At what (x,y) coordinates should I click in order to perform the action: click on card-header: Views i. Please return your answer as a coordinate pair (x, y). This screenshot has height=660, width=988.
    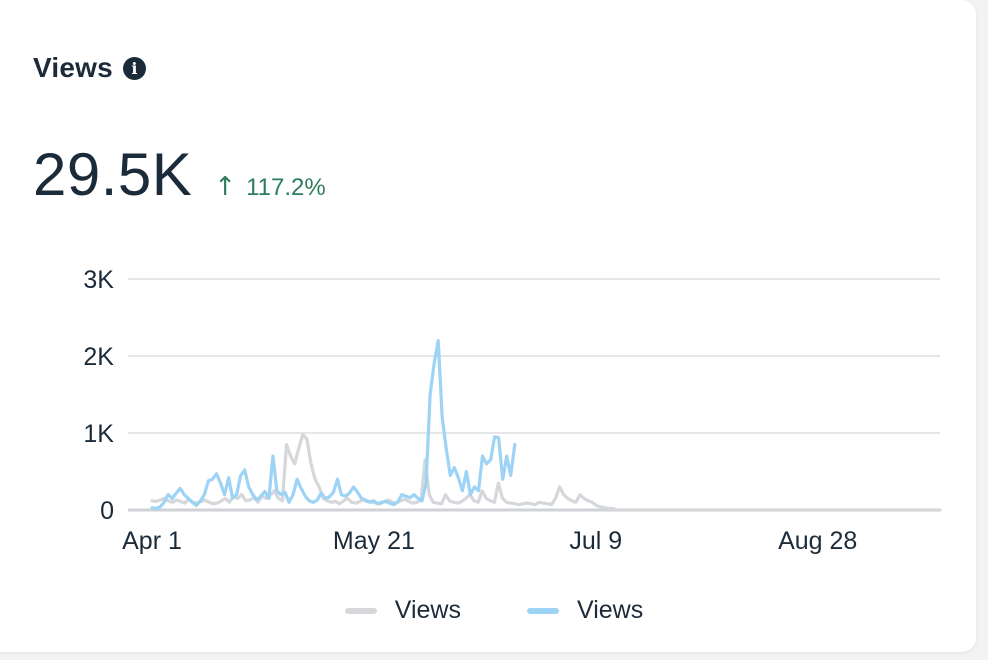
    Looking at the image, I should click on (89, 68).